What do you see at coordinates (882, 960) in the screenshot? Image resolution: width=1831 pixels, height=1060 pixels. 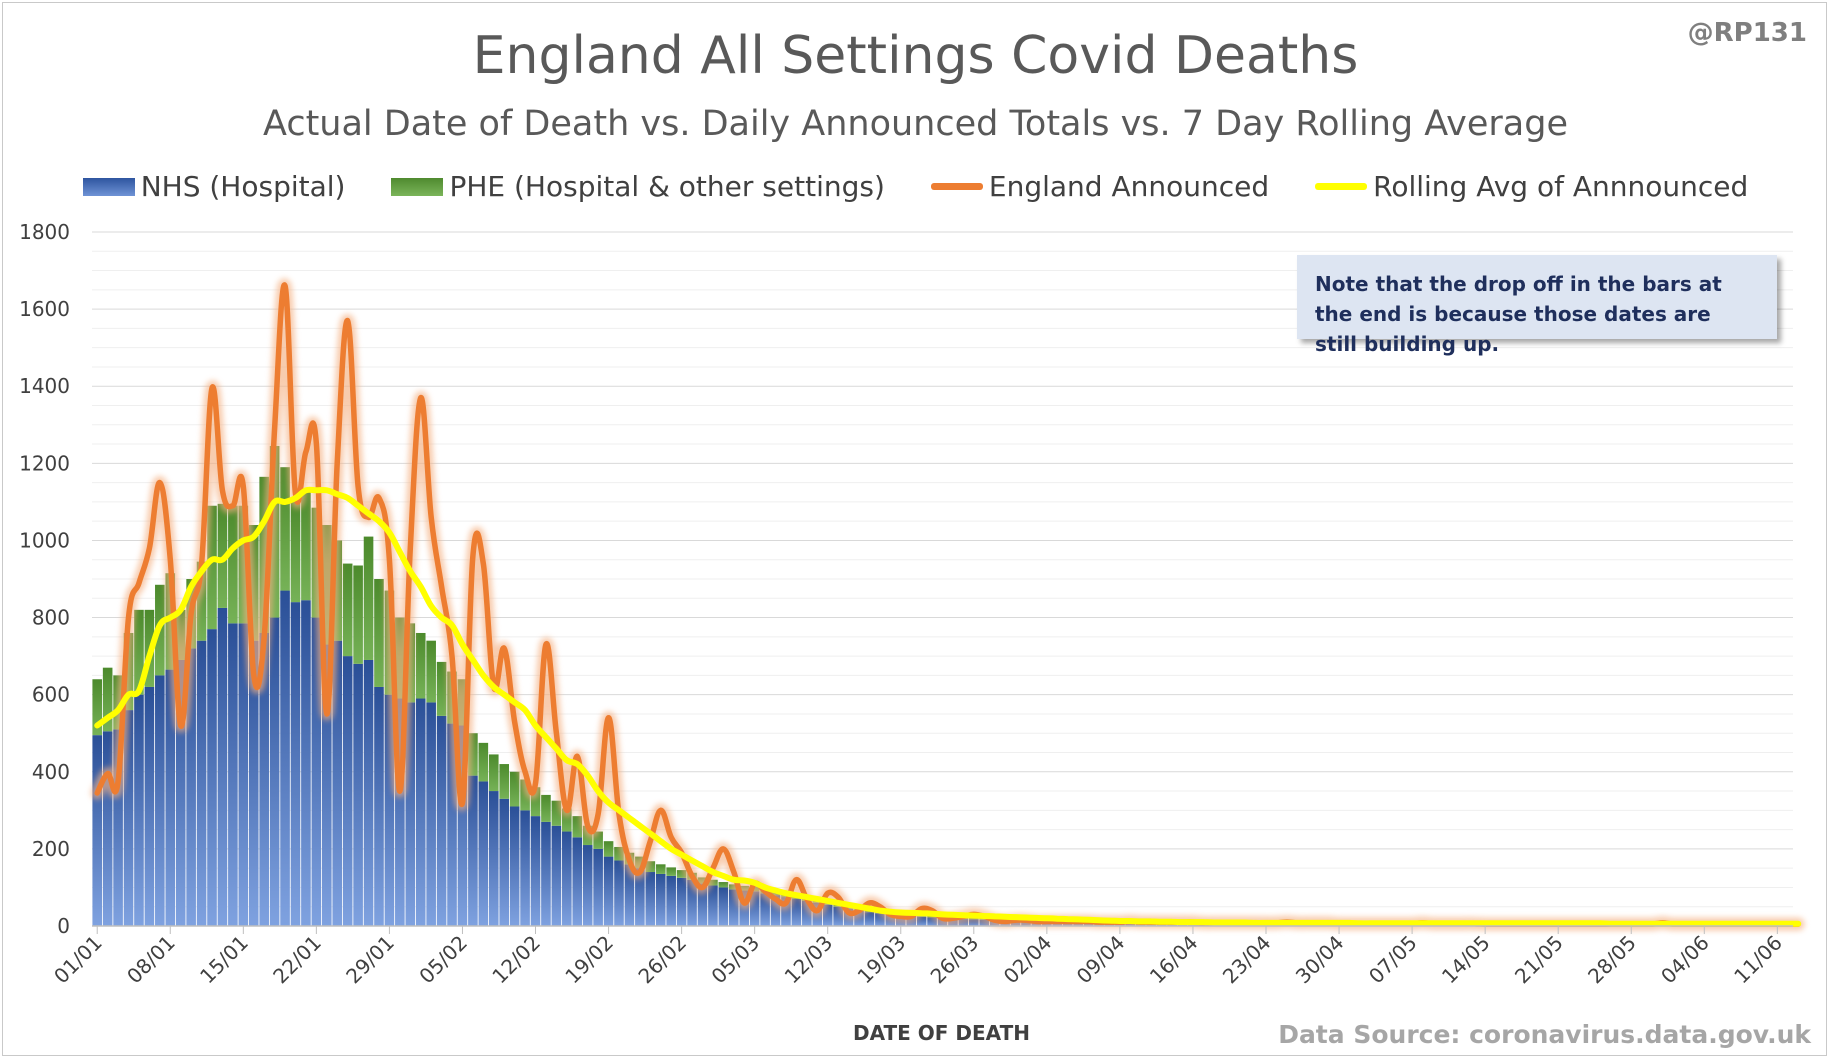 I see `x-tick-label: 19/03` at bounding box center [882, 960].